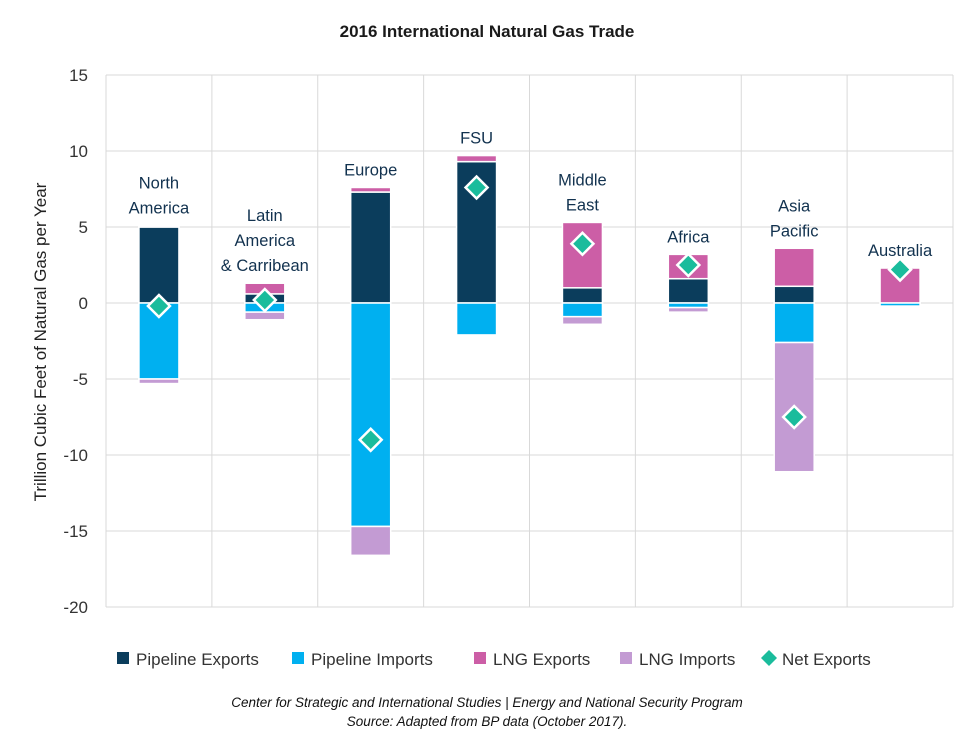 Image resolution: width=975 pixels, height=747 pixels. Describe the element at coordinates (75, 341) in the screenshot. I see `y-axis-ticks: 15 10 5 0 -5 -10 -15 -20` at that location.